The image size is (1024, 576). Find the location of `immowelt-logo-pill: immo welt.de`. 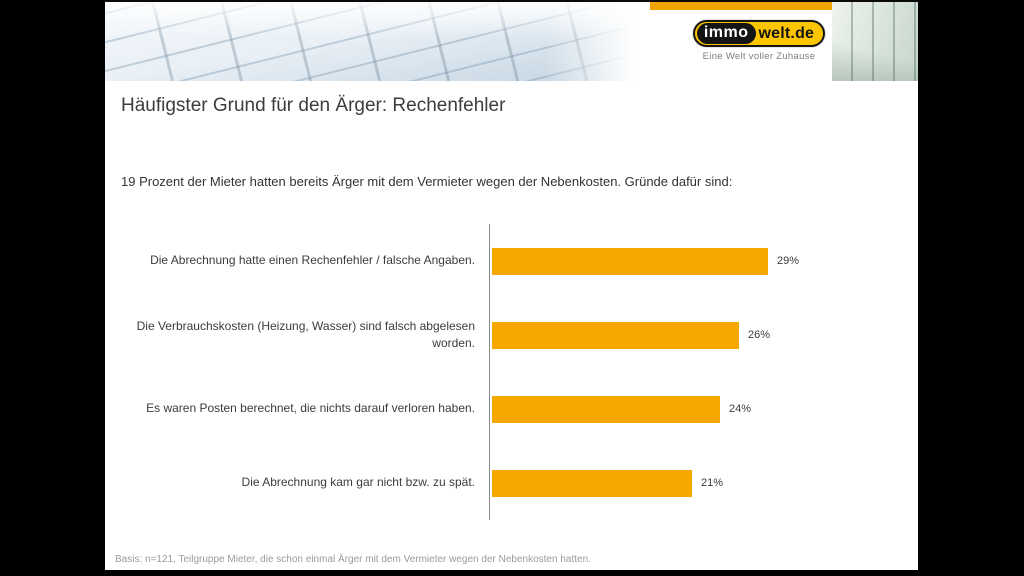

immowelt-logo-pill: immo welt.de is located at coordinates (759, 33).